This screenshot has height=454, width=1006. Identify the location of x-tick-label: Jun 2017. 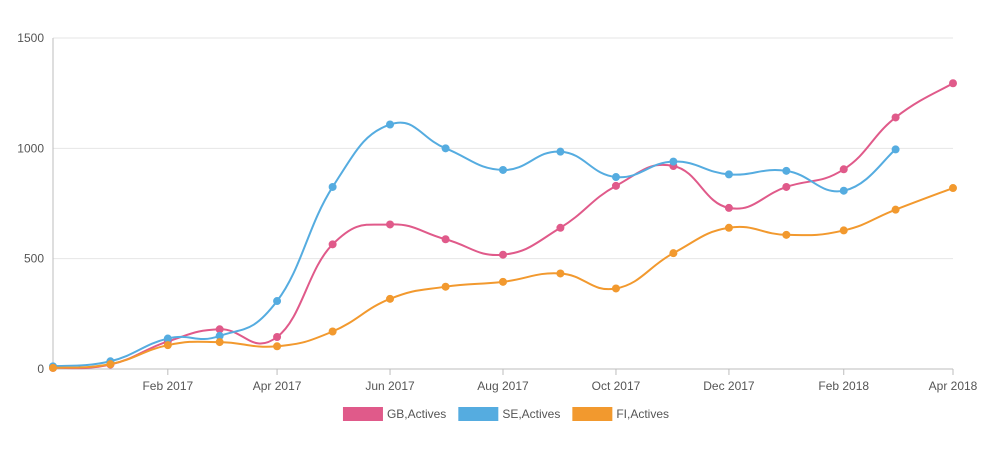
(390, 386).